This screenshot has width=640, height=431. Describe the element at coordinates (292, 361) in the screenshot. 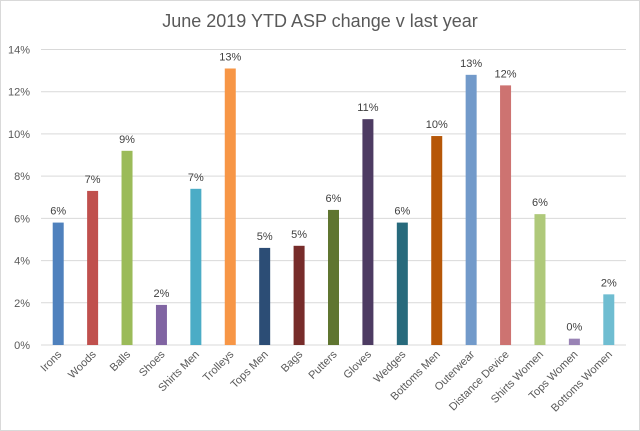

I see `x-tick-label: Bags` at that location.